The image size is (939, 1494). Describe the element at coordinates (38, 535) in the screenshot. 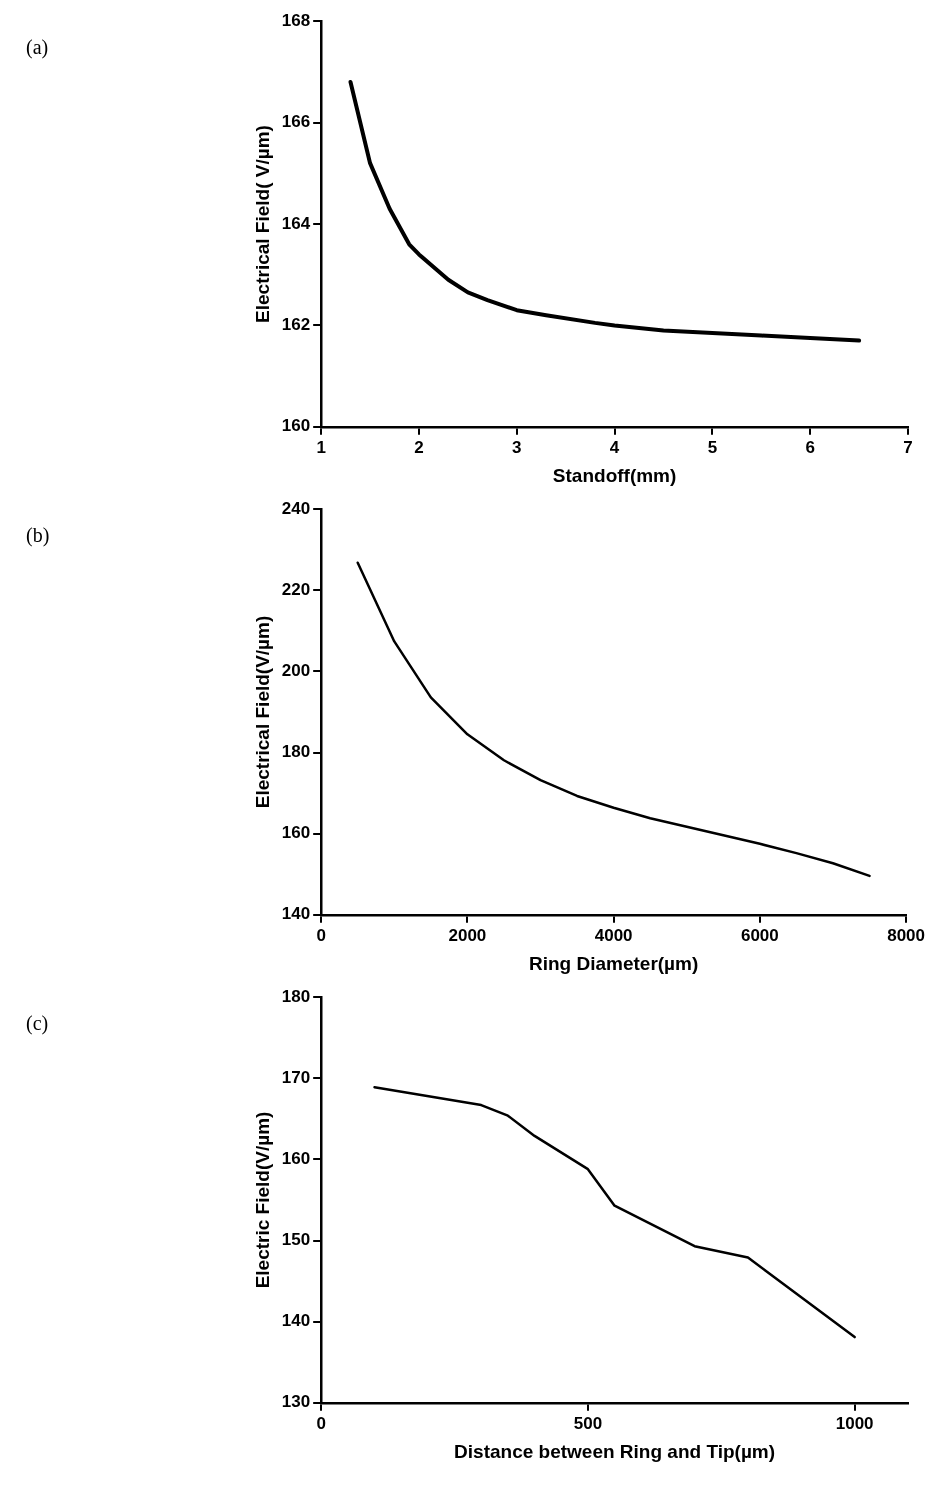

I see `text: (b)` at that location.